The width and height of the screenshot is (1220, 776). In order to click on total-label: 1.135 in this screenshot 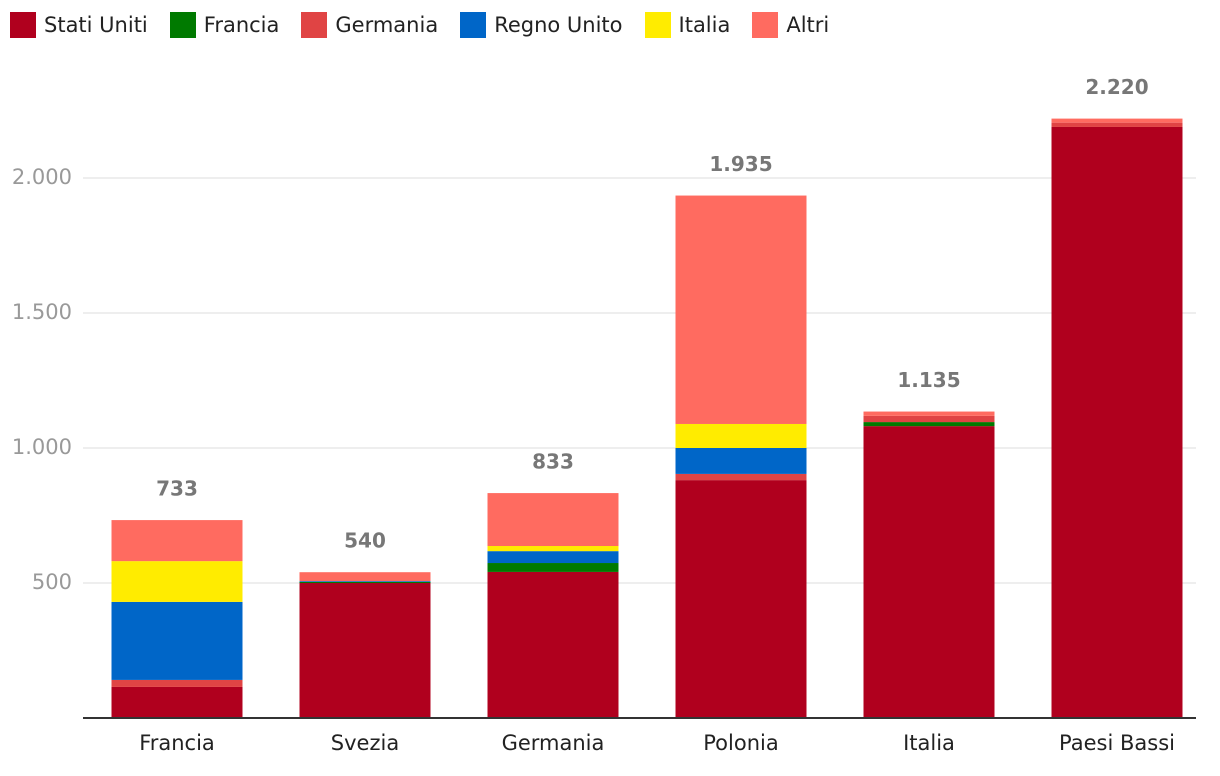, I will do `click(928, 380)`.